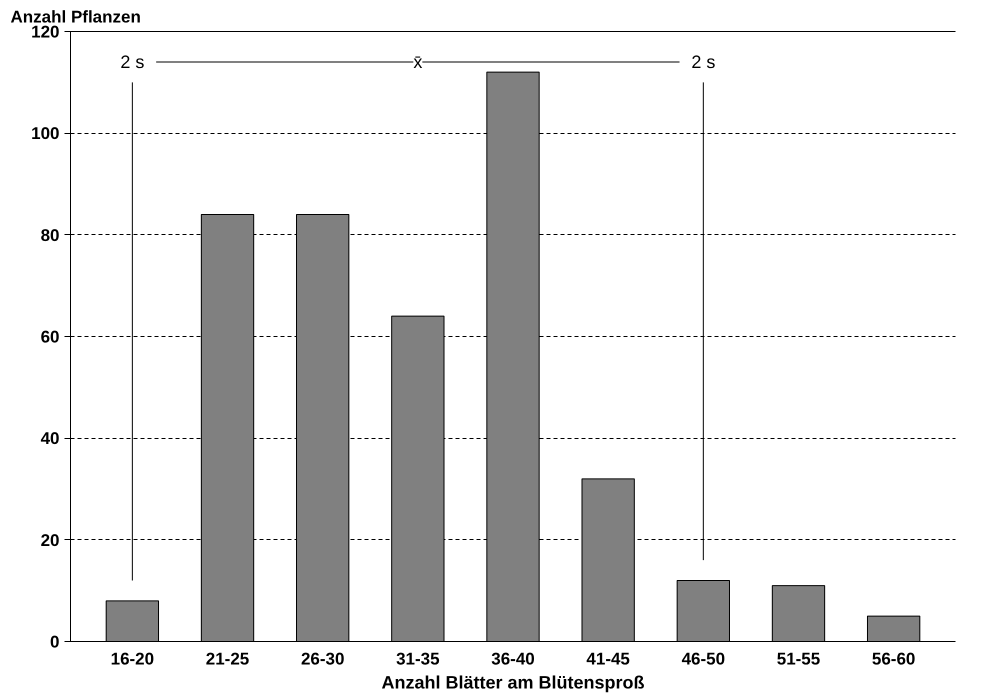 The width and height of the screenshot is (989, 699). I want to click on x-tick-label: 36-40, so click(513, 659).